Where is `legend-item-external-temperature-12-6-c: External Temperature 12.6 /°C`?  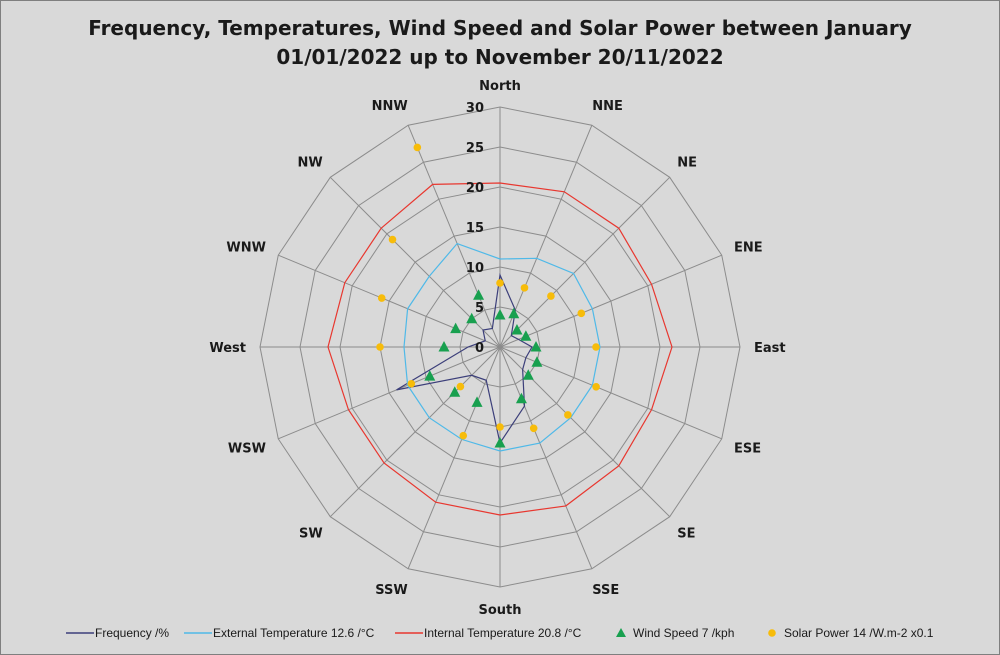 legend-item-external-temperature-12-6-c: External Temperature 12.6 /°C is located at coordinates (279, 633).